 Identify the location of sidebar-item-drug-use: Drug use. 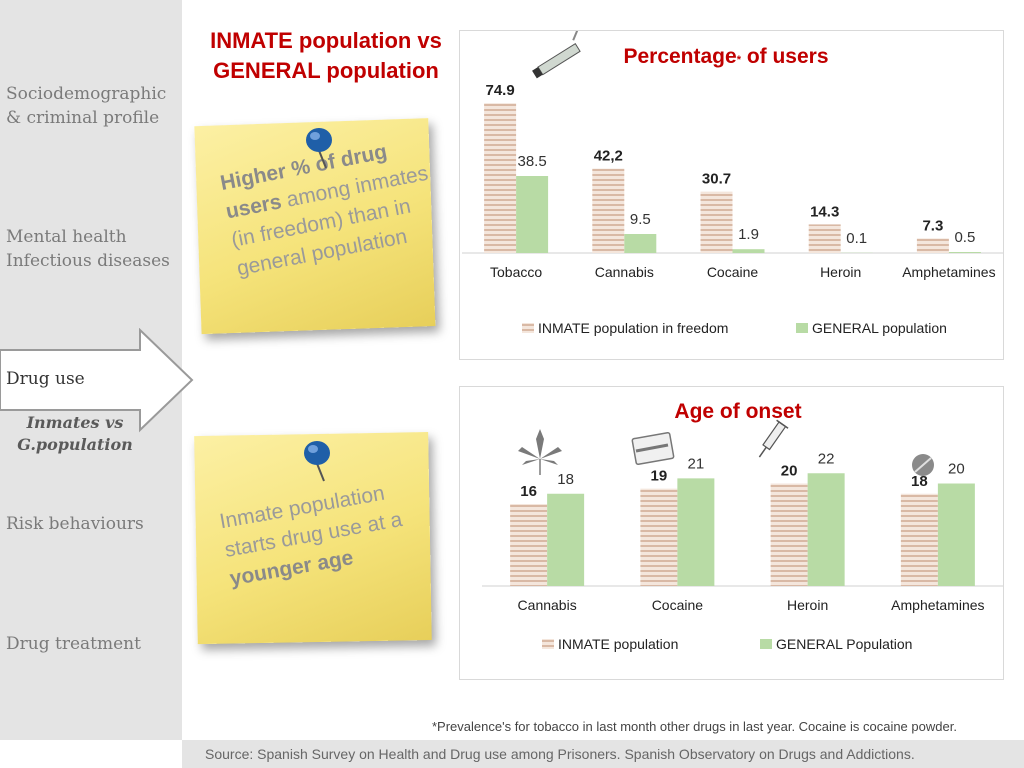
(45, 379).